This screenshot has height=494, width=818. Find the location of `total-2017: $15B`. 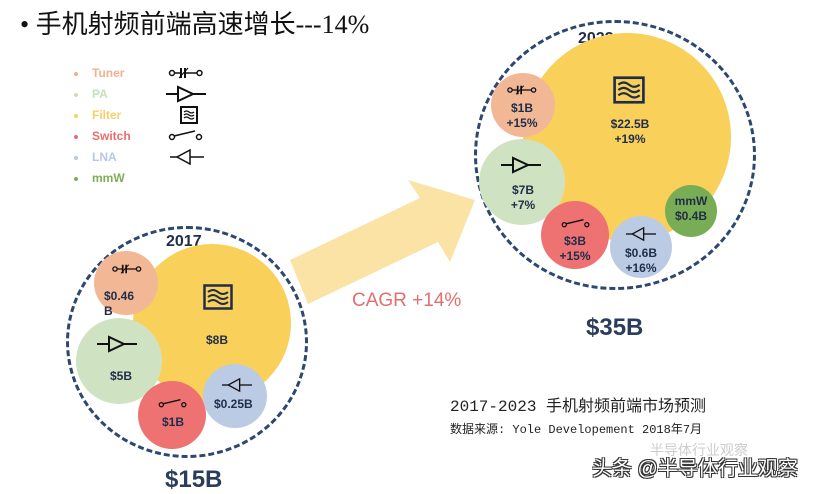

total-2017: $15B is located at coordinates (194, 479).